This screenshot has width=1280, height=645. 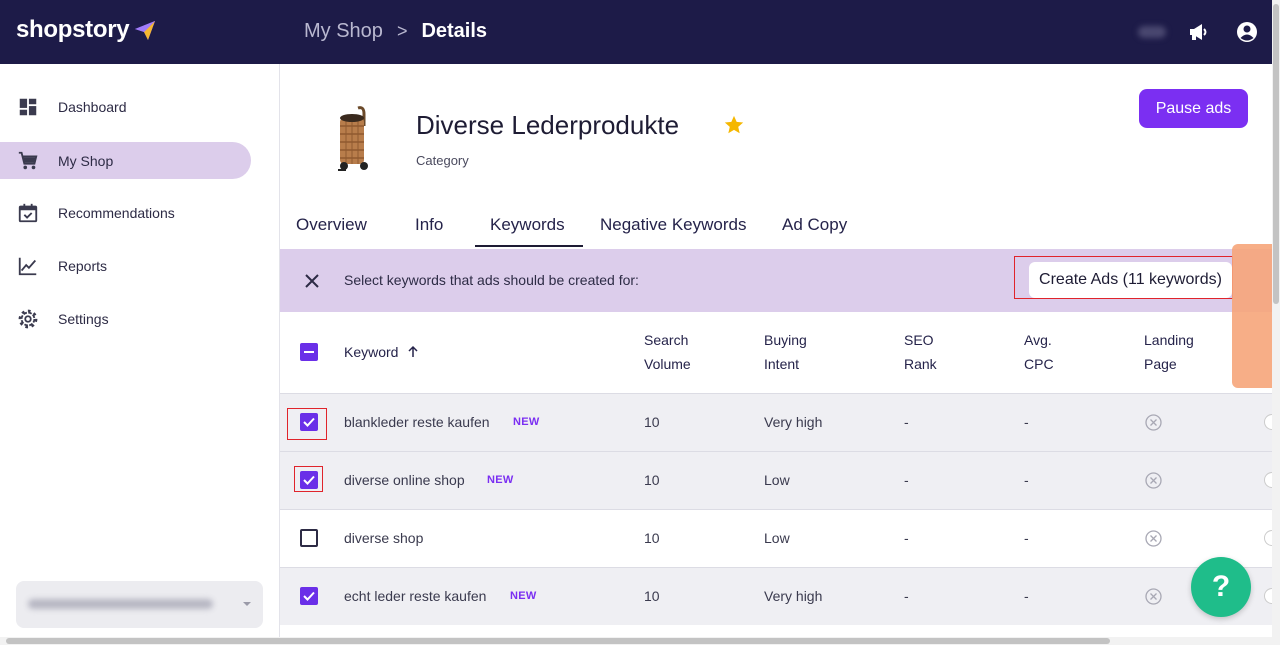 I want to click on table-row: diverse online shop NEW 10 Low - -, so click(x=776, y=480).